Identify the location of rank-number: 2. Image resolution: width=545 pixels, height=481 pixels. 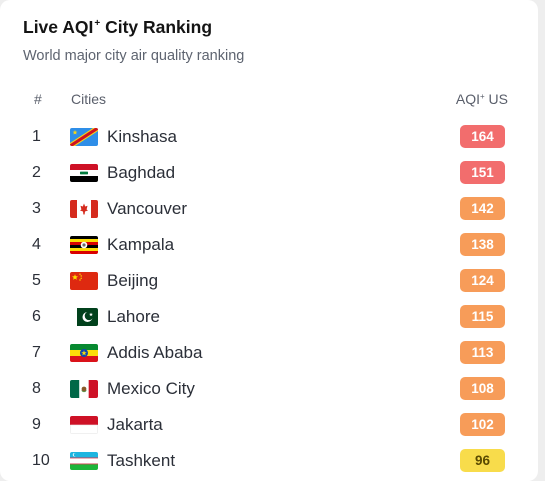
(36, 172).